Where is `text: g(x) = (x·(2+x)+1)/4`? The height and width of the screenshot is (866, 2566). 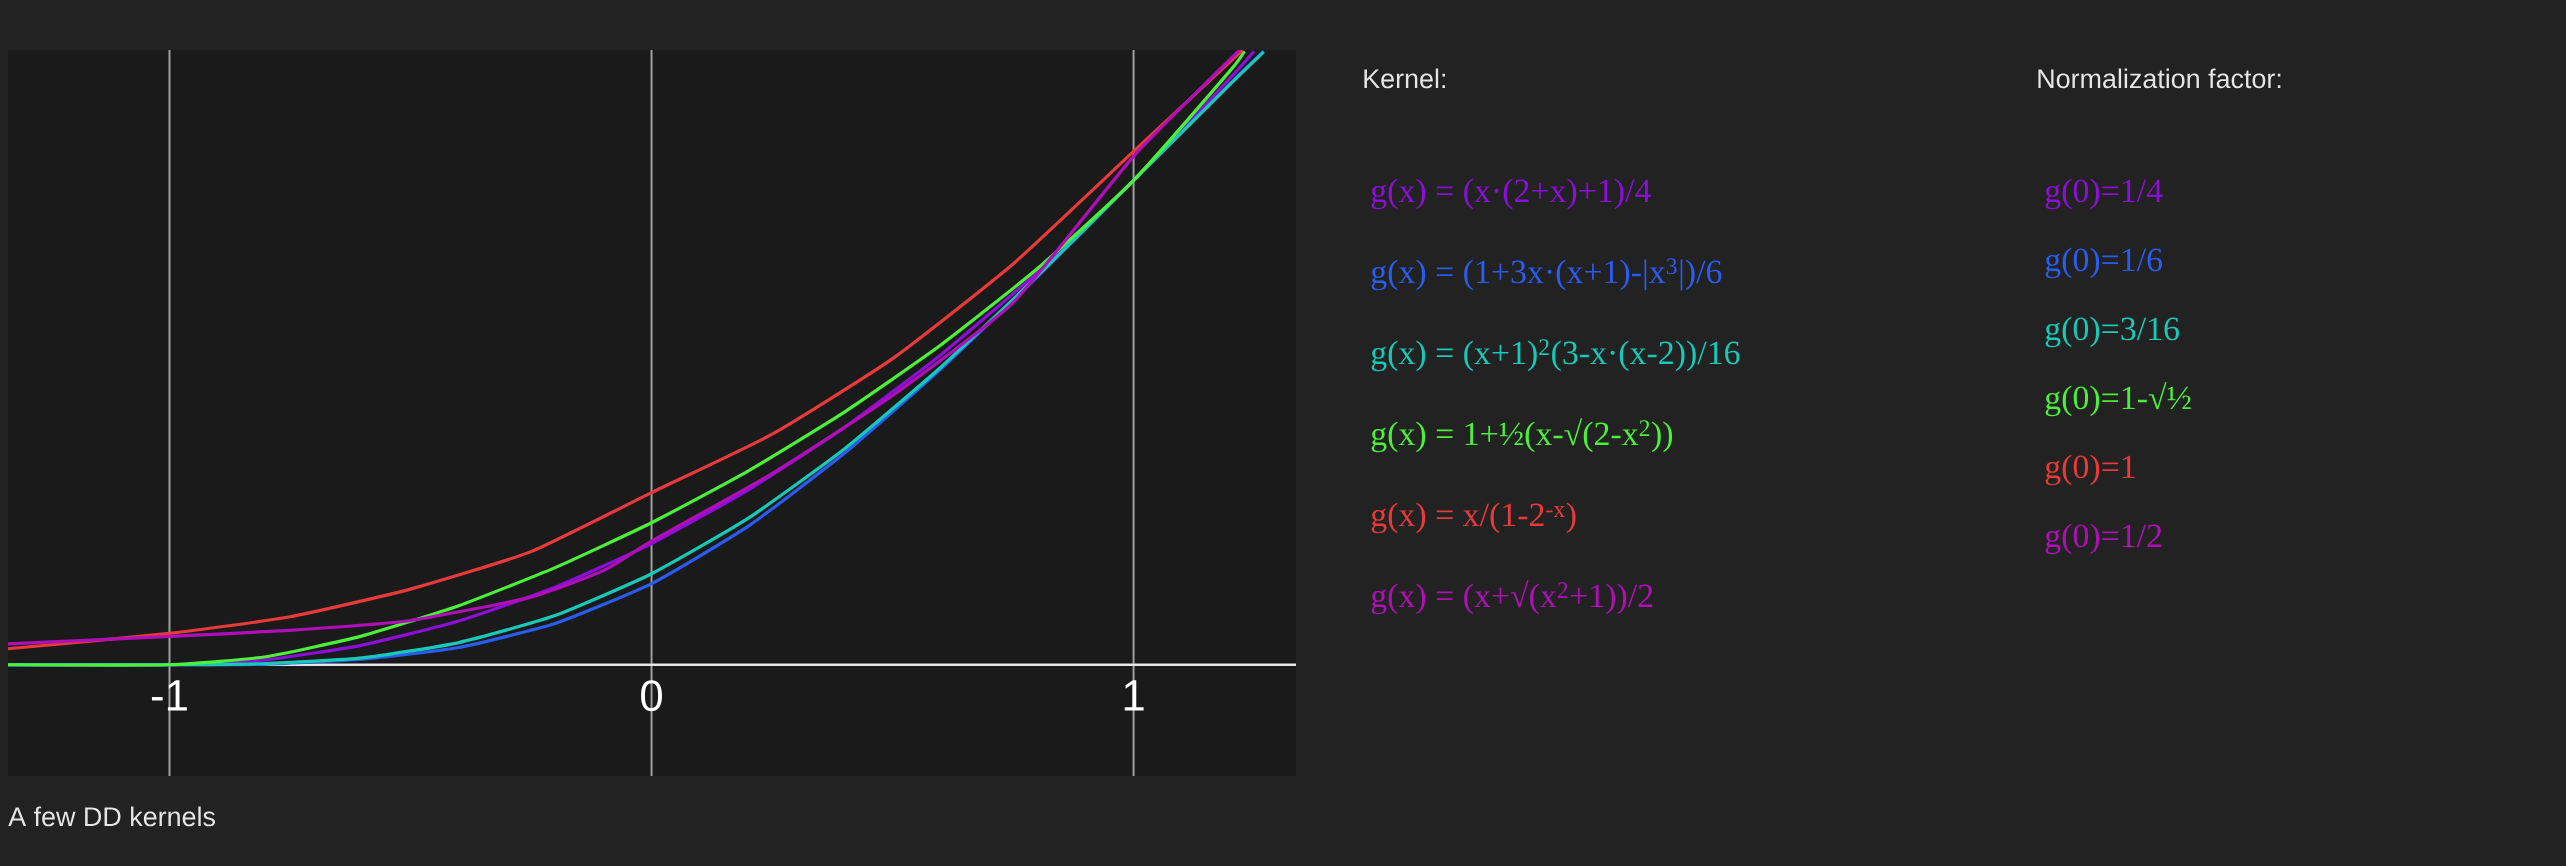 text: g(x) = (x·(2+x)+1)/4 is located at coordinates (1511, 194).